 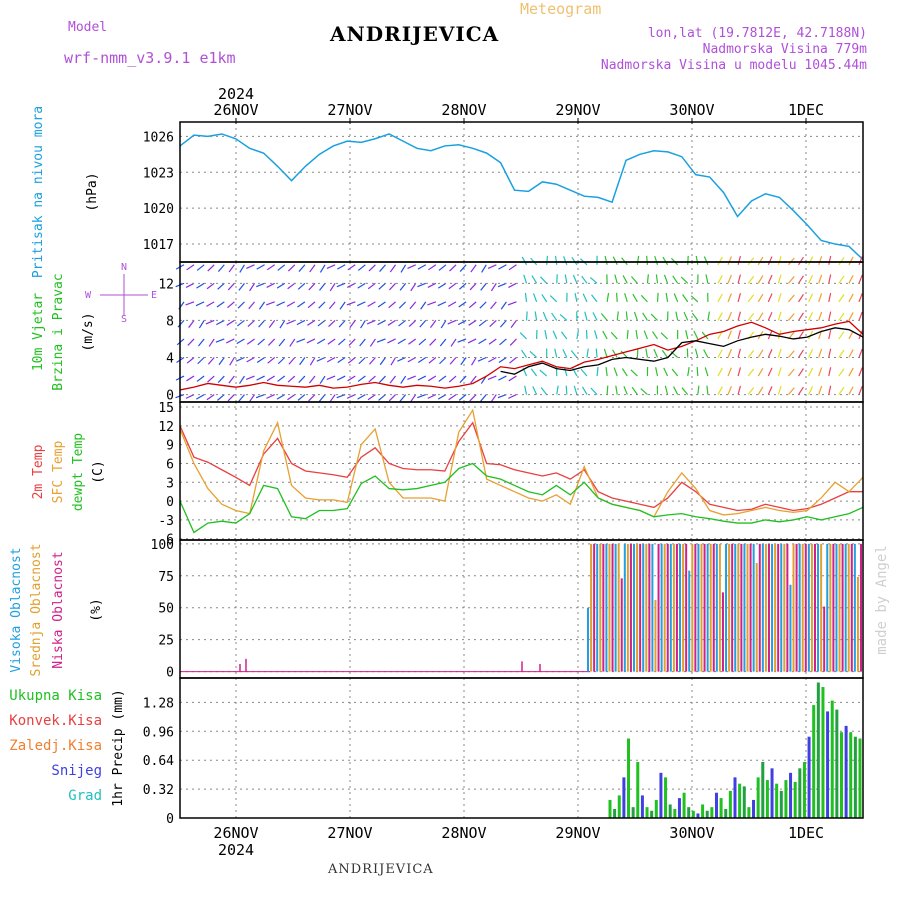 What do you see at coordinates (170, 321) in the screenshot?
I see `y-tick-label: 8` at bounding box center [170, 321].